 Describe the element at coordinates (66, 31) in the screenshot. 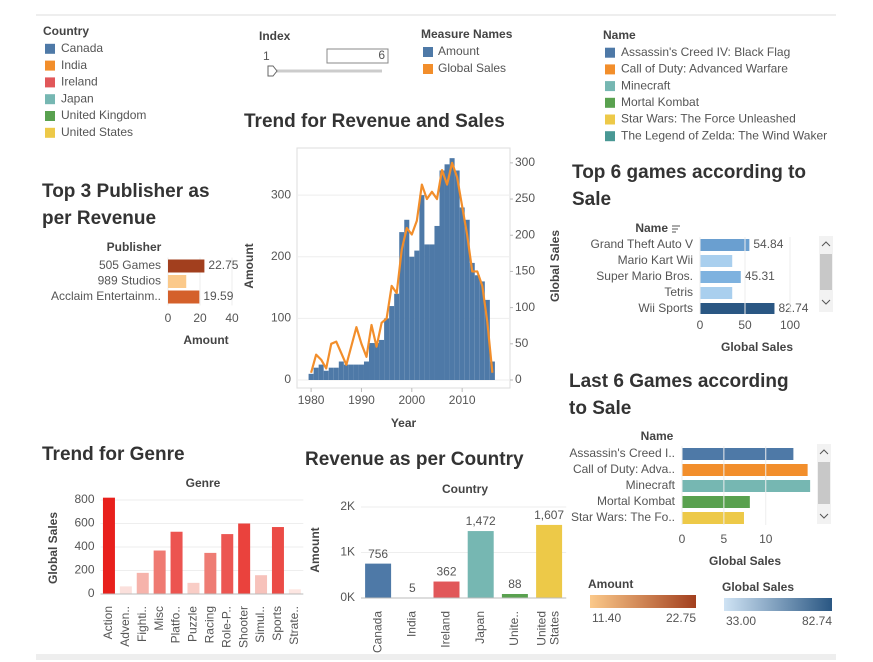

I see `legend-title: Country` at that location.